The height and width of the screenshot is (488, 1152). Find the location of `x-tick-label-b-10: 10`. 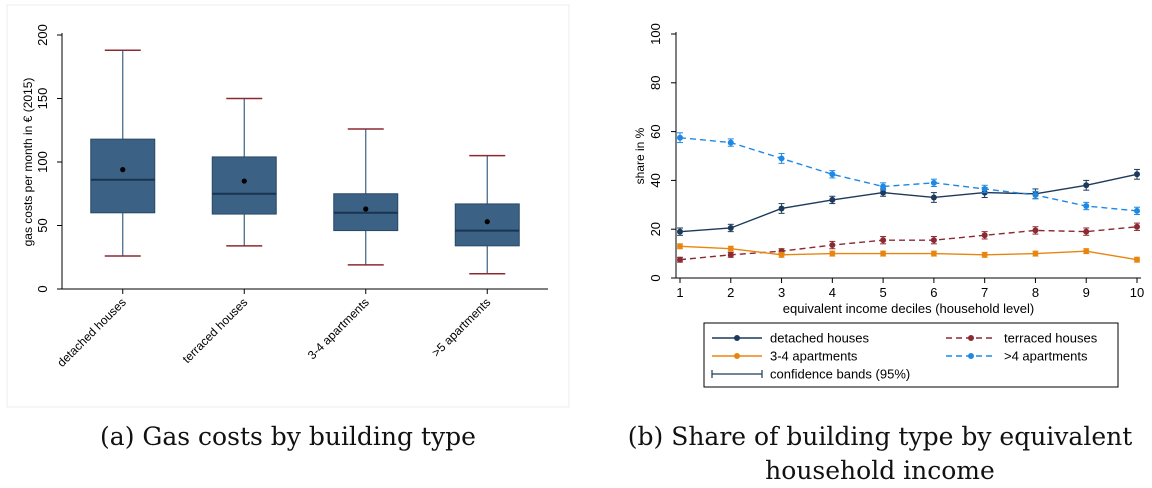

x-tick-label-b-10: 10 is located at coordinates (1137, 292).